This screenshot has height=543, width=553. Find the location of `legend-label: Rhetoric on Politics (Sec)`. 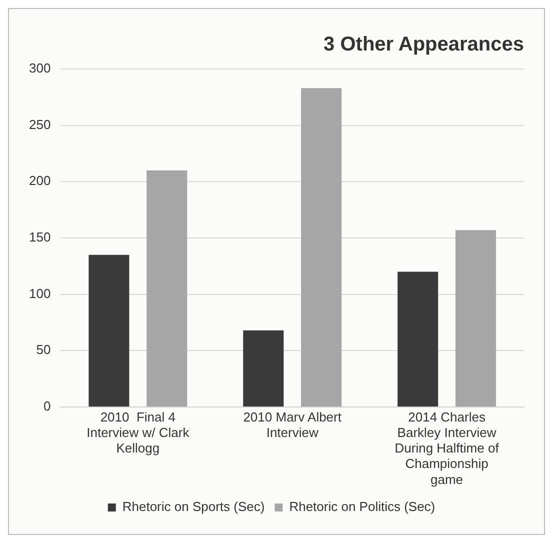

legend-label: Rhetoric on Politics (Sec) is located at coordinates (362, 506).